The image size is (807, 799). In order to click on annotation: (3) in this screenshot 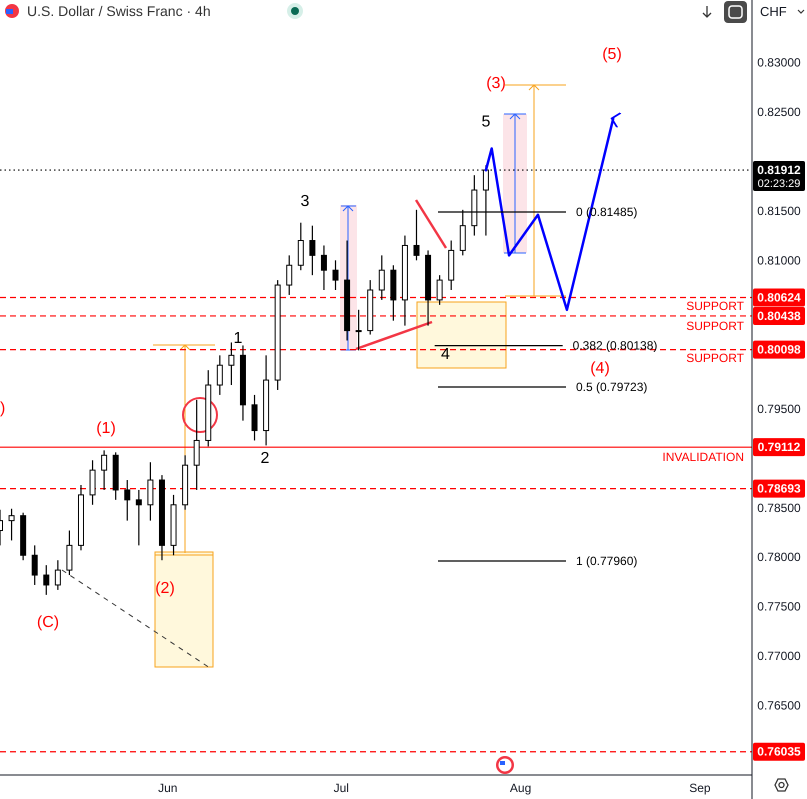, I will do `click(496, 83)`.